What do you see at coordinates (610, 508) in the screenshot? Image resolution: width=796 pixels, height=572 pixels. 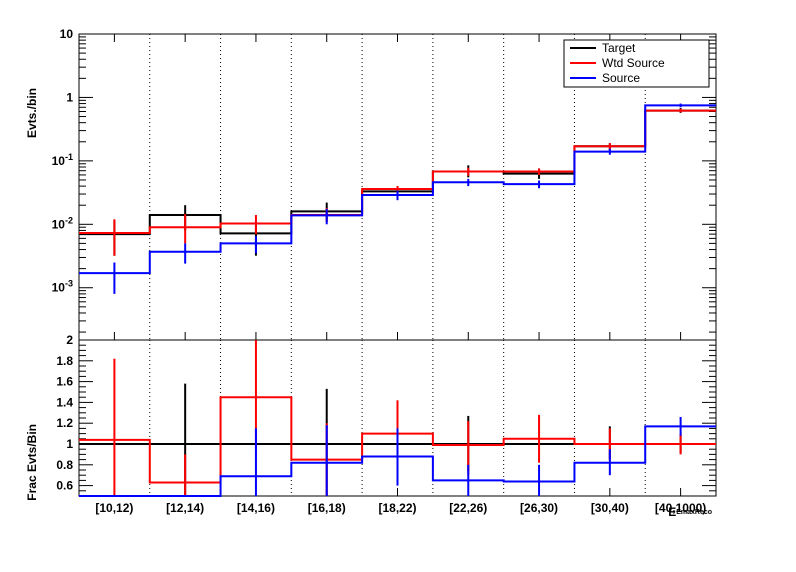 I see `x-tick-label: [30,40)` at bounding box center [610, 508].